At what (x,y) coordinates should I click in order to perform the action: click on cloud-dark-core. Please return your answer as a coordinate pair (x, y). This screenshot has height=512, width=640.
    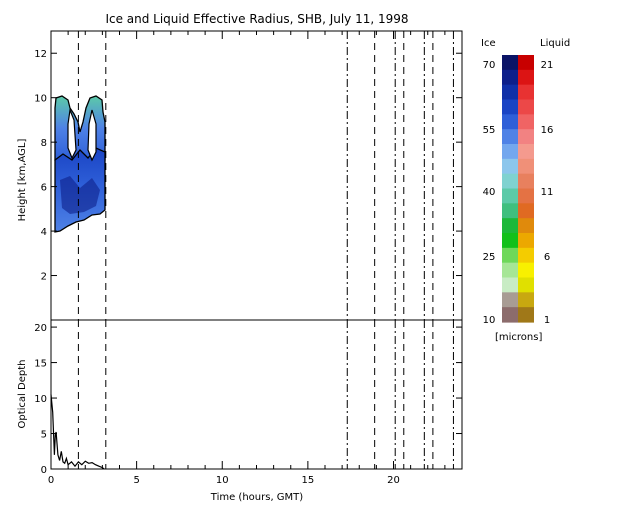
    Looking at the image, I should click on (80, 195).